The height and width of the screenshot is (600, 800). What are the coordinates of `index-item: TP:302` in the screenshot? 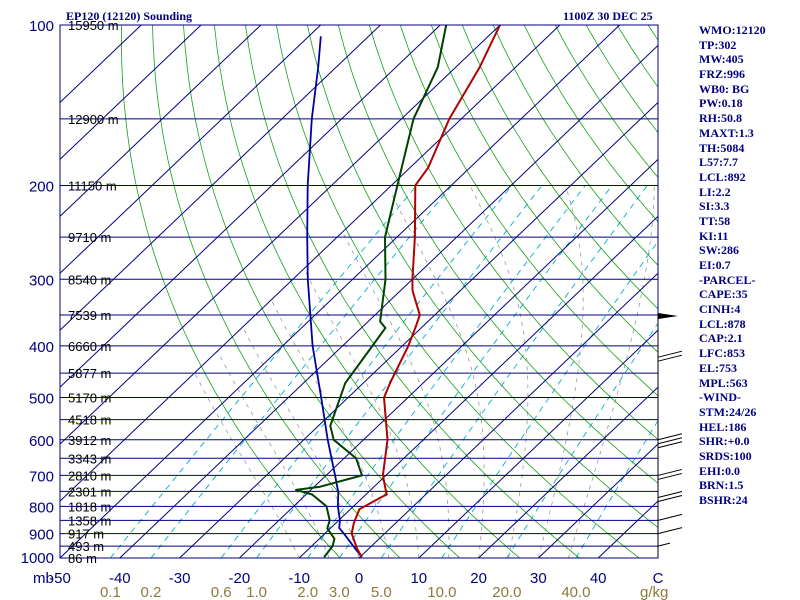 It's located at (718, 44).